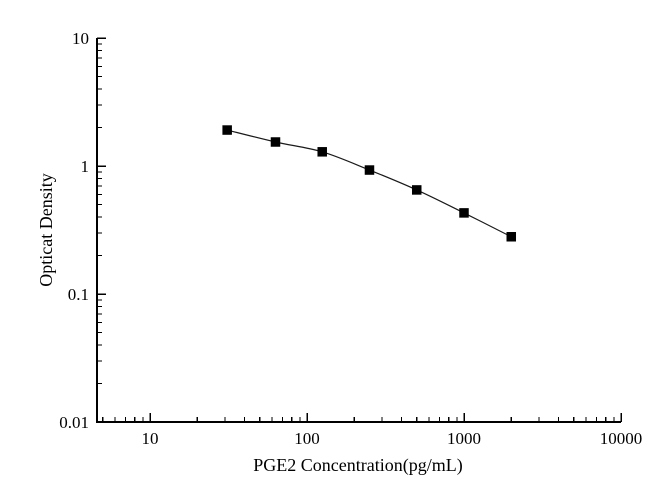 The width and height of the screenshot is (650, 485). What do you see at coordinates (307, 438) in the screenshot?
I see `x-tick-label: 100` at bounding box center [307, 438].